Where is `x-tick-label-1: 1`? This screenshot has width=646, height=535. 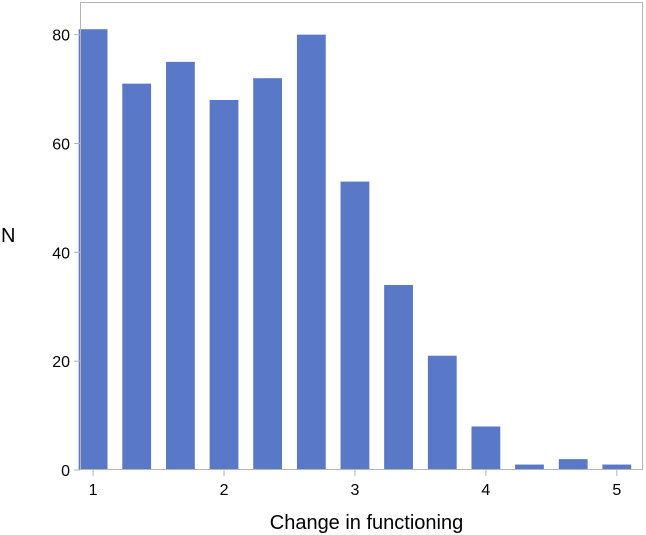 x-tick-label-1: 1 is located at coordinates (93, 490).